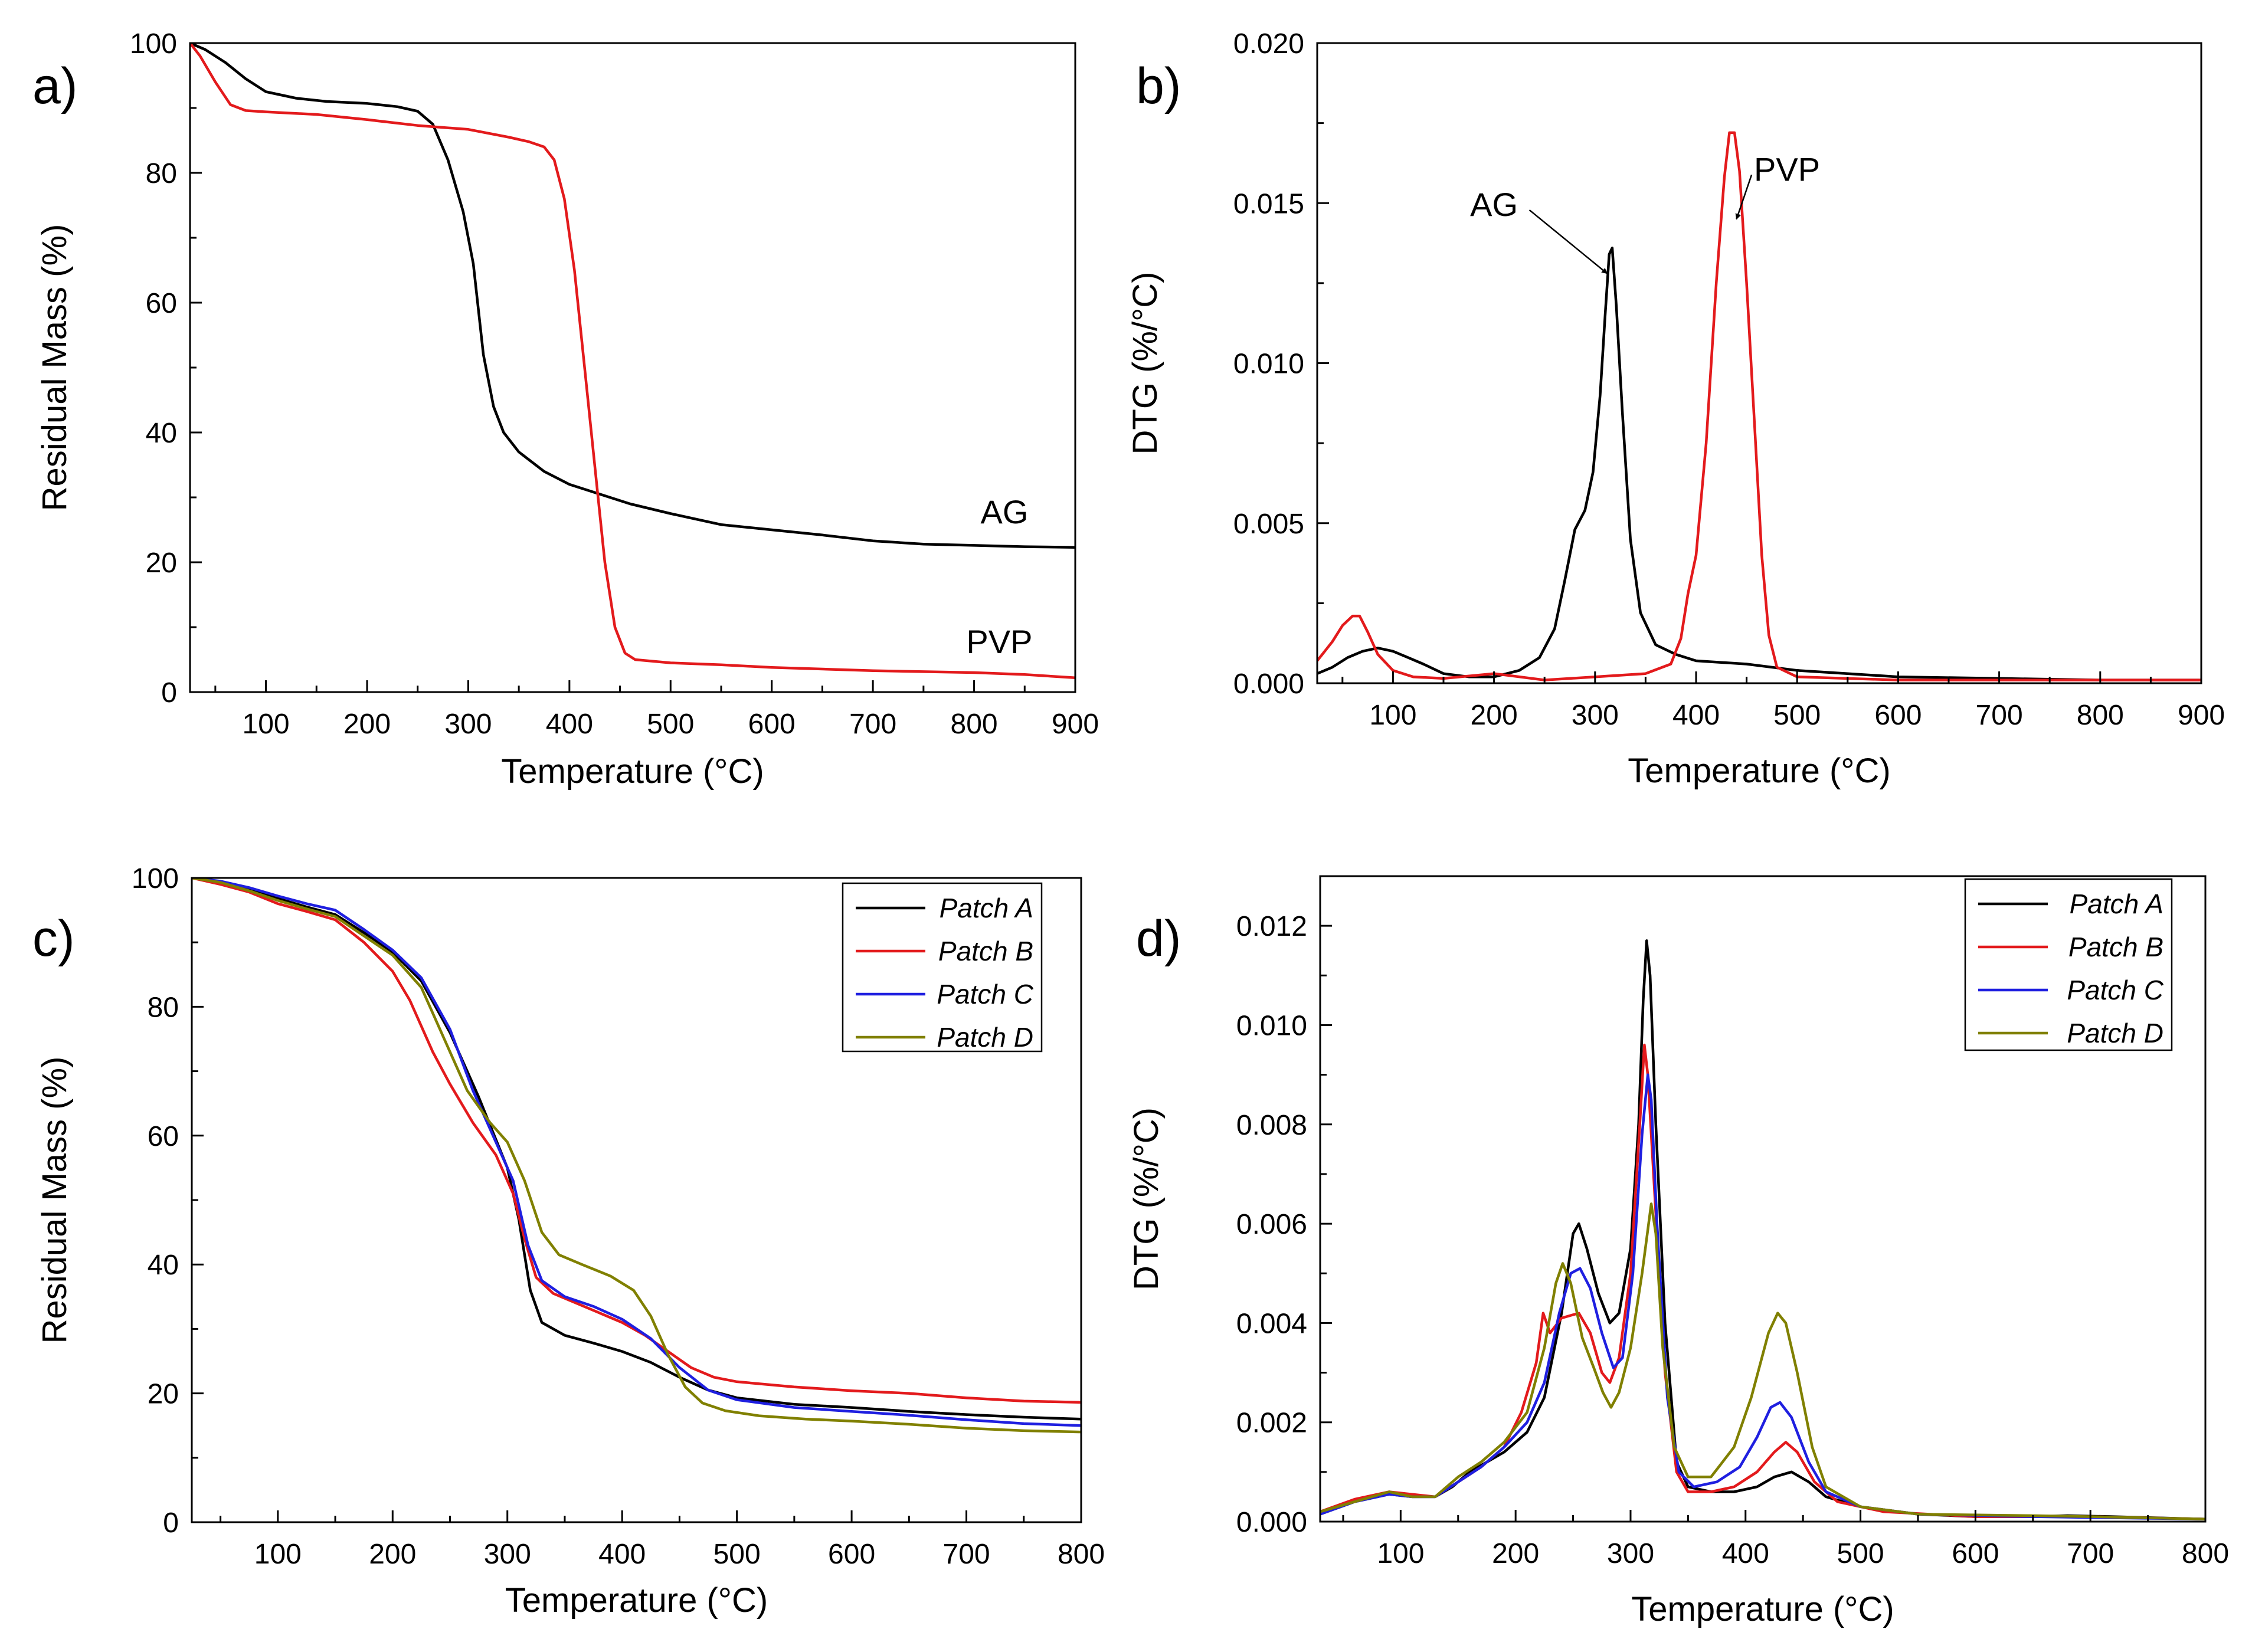  What do you see at coordinates (1158, 938) in the screenshot?
I see `panel-label-d: d)` at bounding box center [1158, 938].